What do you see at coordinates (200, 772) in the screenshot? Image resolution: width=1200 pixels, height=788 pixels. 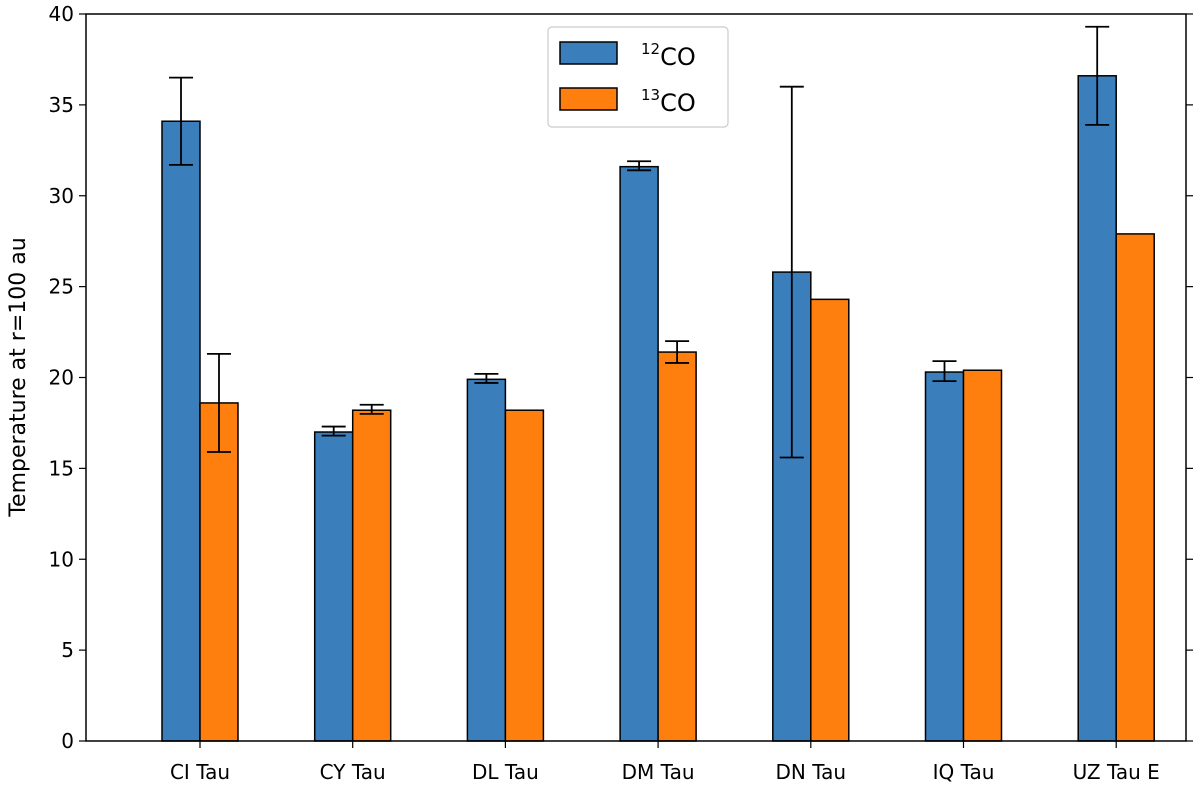 I see `x-tick-label: CI Tau` at bounding box center [200, 772].